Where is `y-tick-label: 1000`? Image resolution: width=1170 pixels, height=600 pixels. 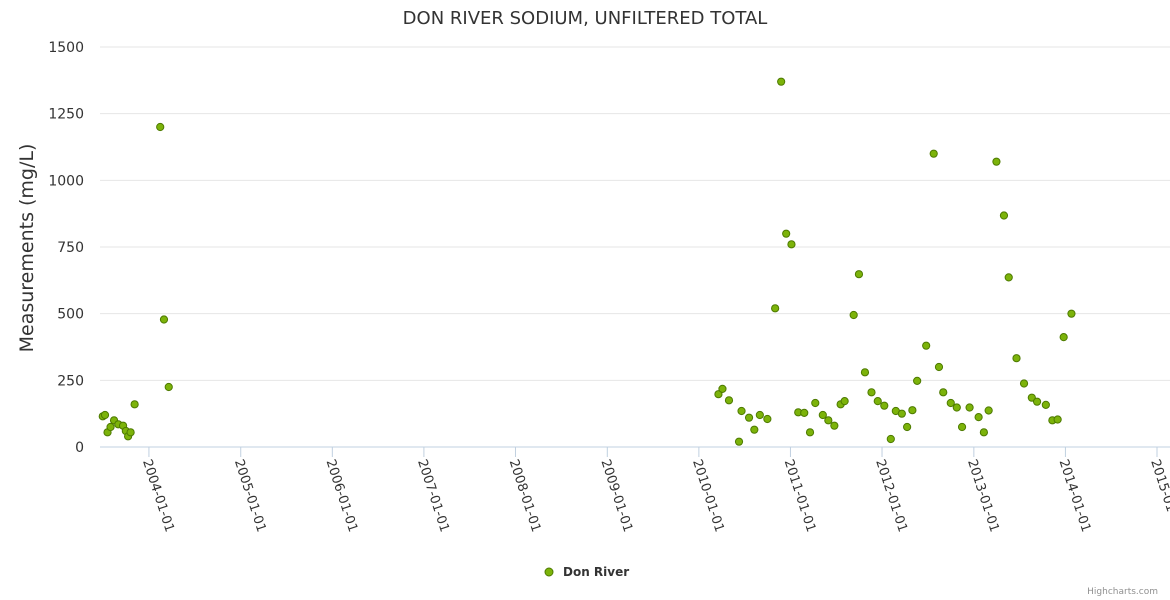
y-tick-label: 1000 is located at coordinates (66, 181).